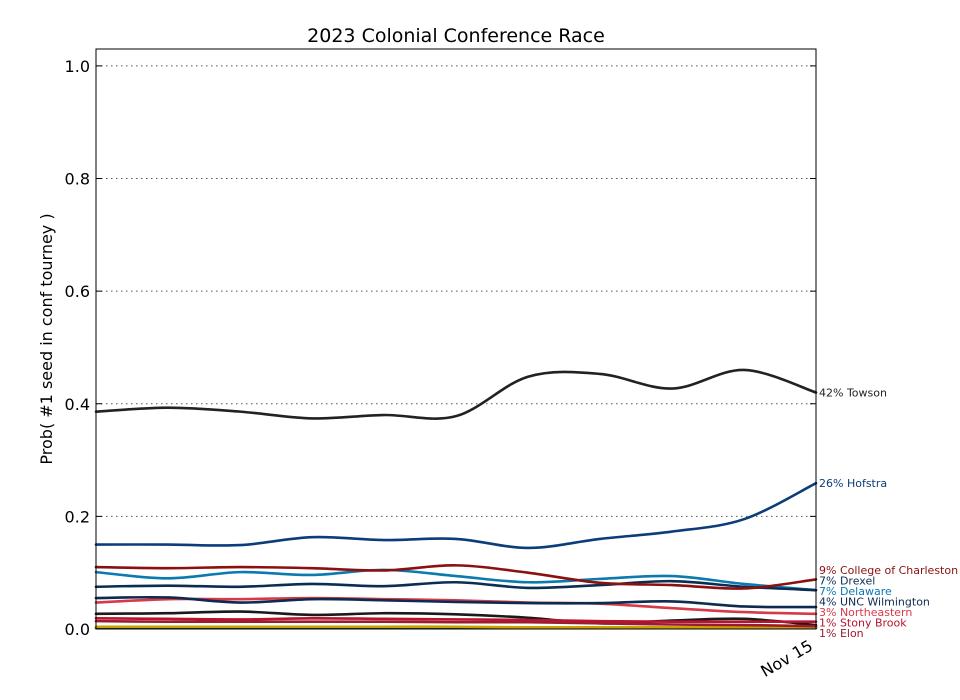 This screenshot has width=960, height=700. I want to click on series-label-college-of-charleston: 9% College of Charleston, so click(888, 570).